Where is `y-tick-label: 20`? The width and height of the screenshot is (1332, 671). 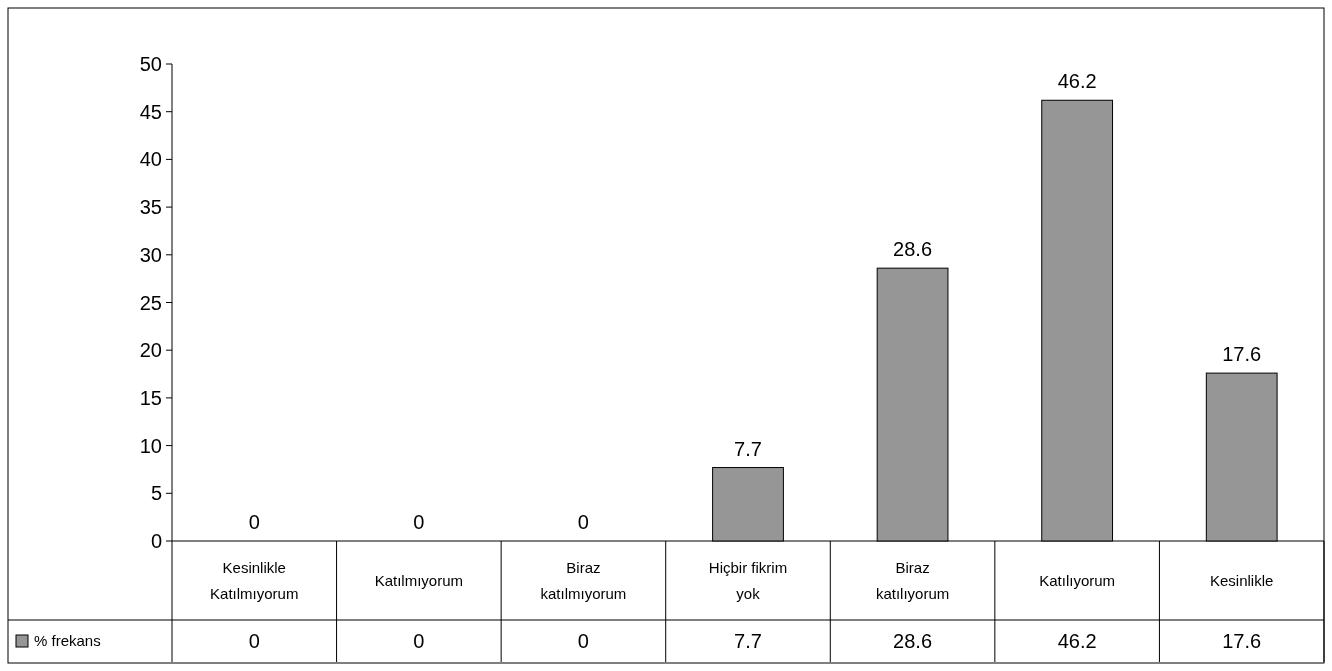
y-tick-label: 20 is located at coordinates (150, 350).